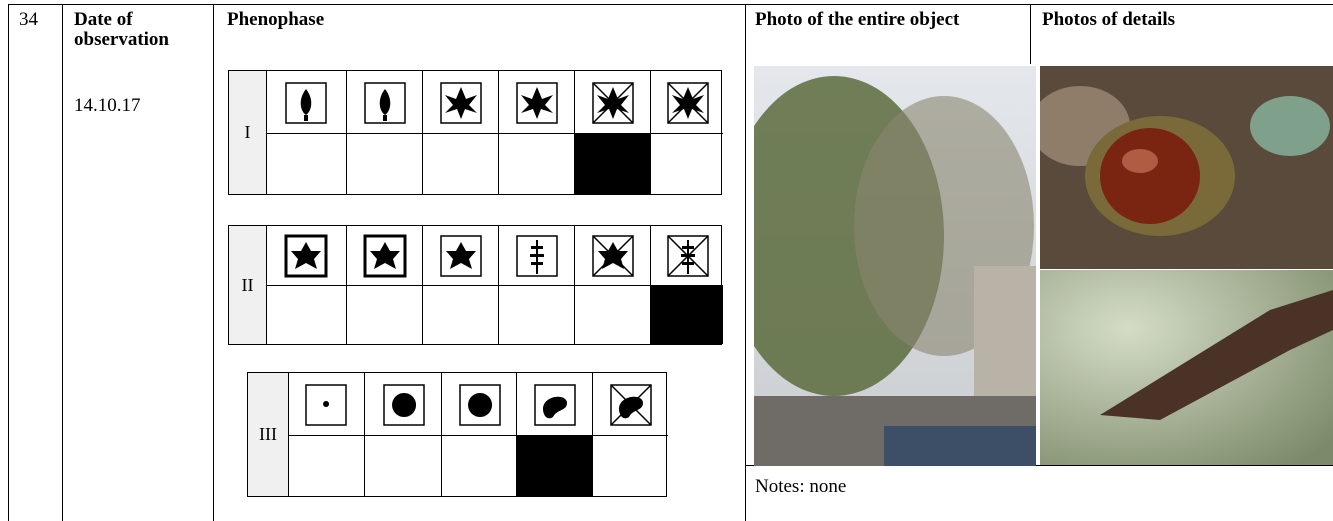 Image resolution: width=1333 pixels, height=521 pixels. Describe the element at coordinates (121, 29) in the screenshot. I see `date-header: Date of observation` at that location.